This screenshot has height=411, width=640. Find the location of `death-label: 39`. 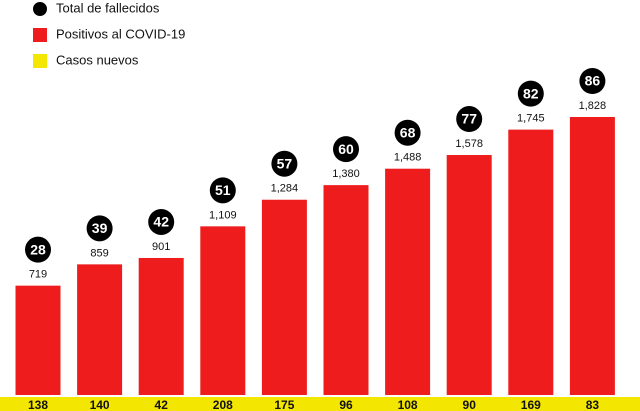

death-label: 39 is located at coordinates (100, 228).